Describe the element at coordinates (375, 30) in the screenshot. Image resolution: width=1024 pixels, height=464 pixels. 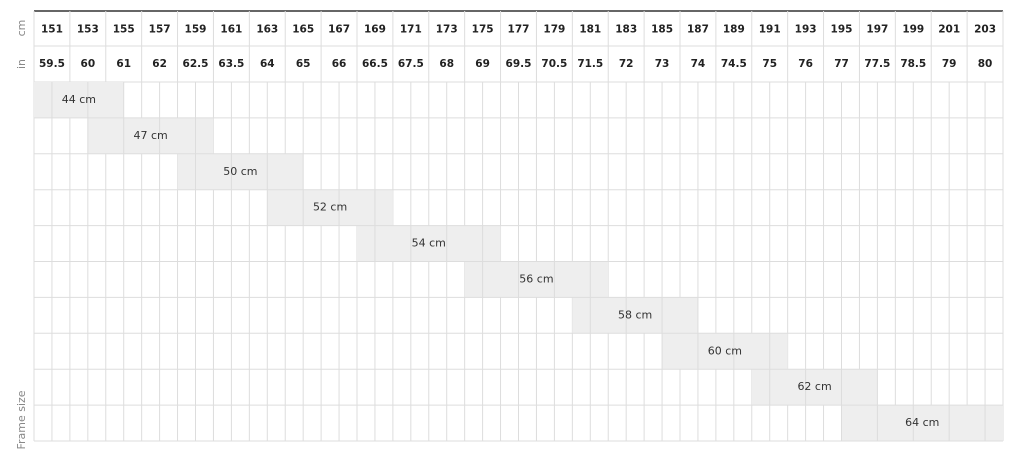
I see `cm-tick-label: 169` at that location.